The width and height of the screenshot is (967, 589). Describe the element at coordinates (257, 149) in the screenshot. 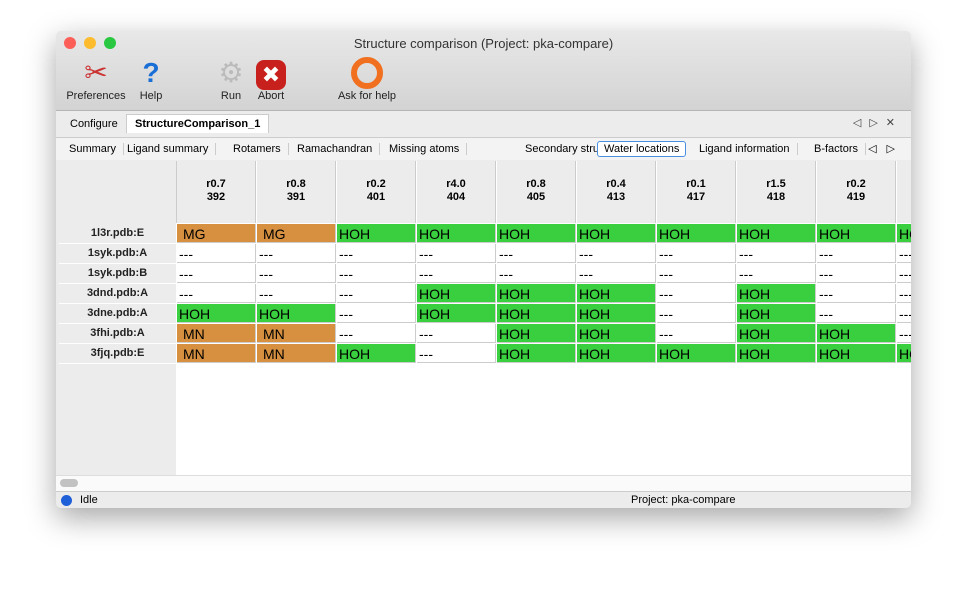

I see `subtab-rotamers: Rotamers` at that location.